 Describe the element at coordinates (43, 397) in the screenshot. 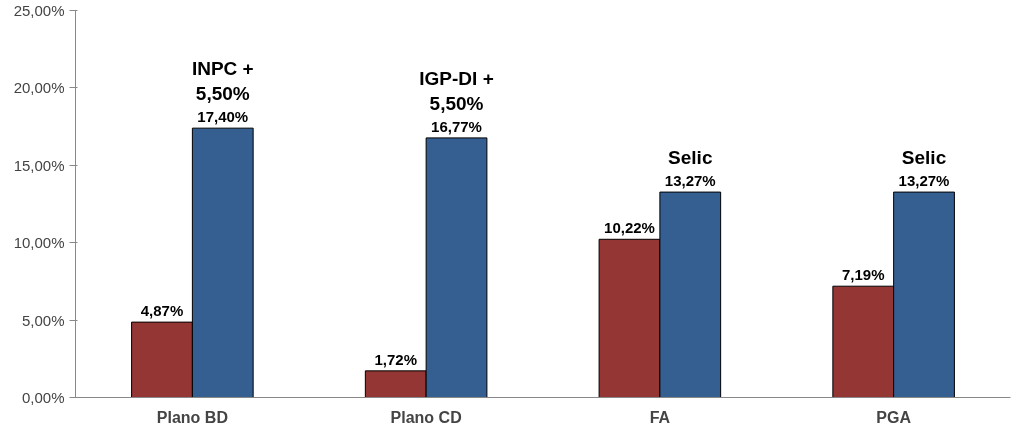

I see `y-tick-label: 0,00%` at that location.